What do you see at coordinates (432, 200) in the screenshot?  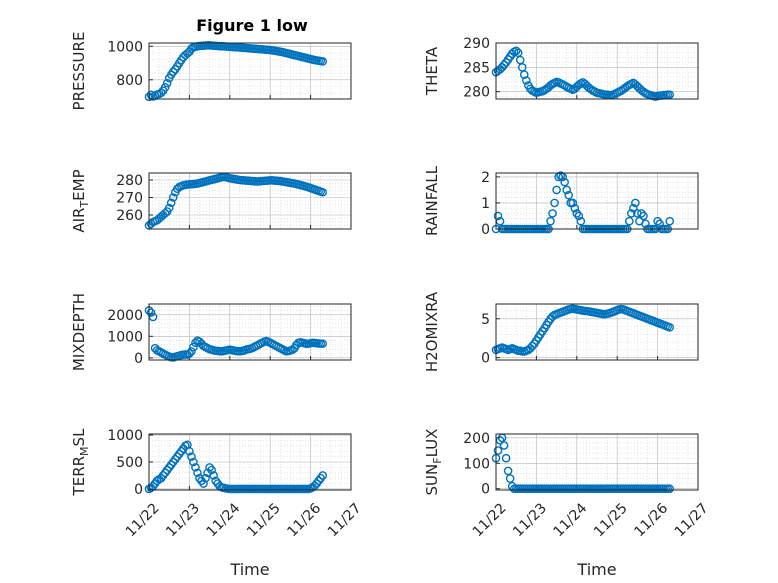 I see `y-axis-label: RAINFALL` at bounding box center [432, 200].